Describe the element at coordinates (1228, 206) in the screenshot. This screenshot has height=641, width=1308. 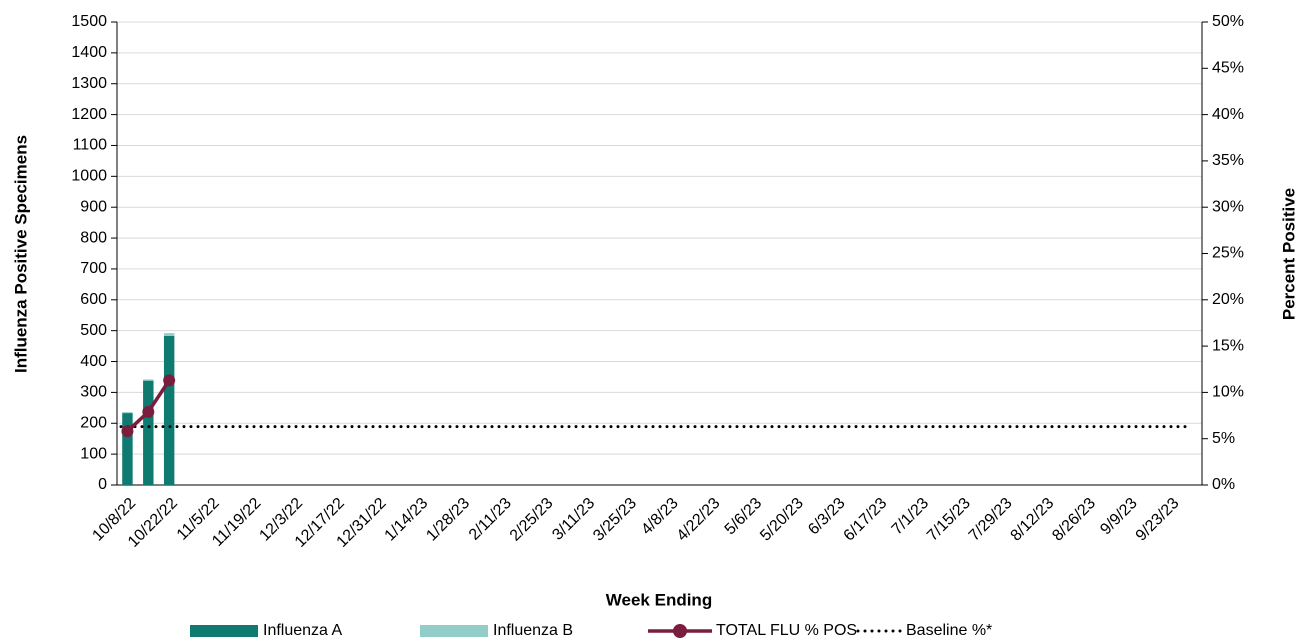
I see `y2-tick-label: 30%` at that location.